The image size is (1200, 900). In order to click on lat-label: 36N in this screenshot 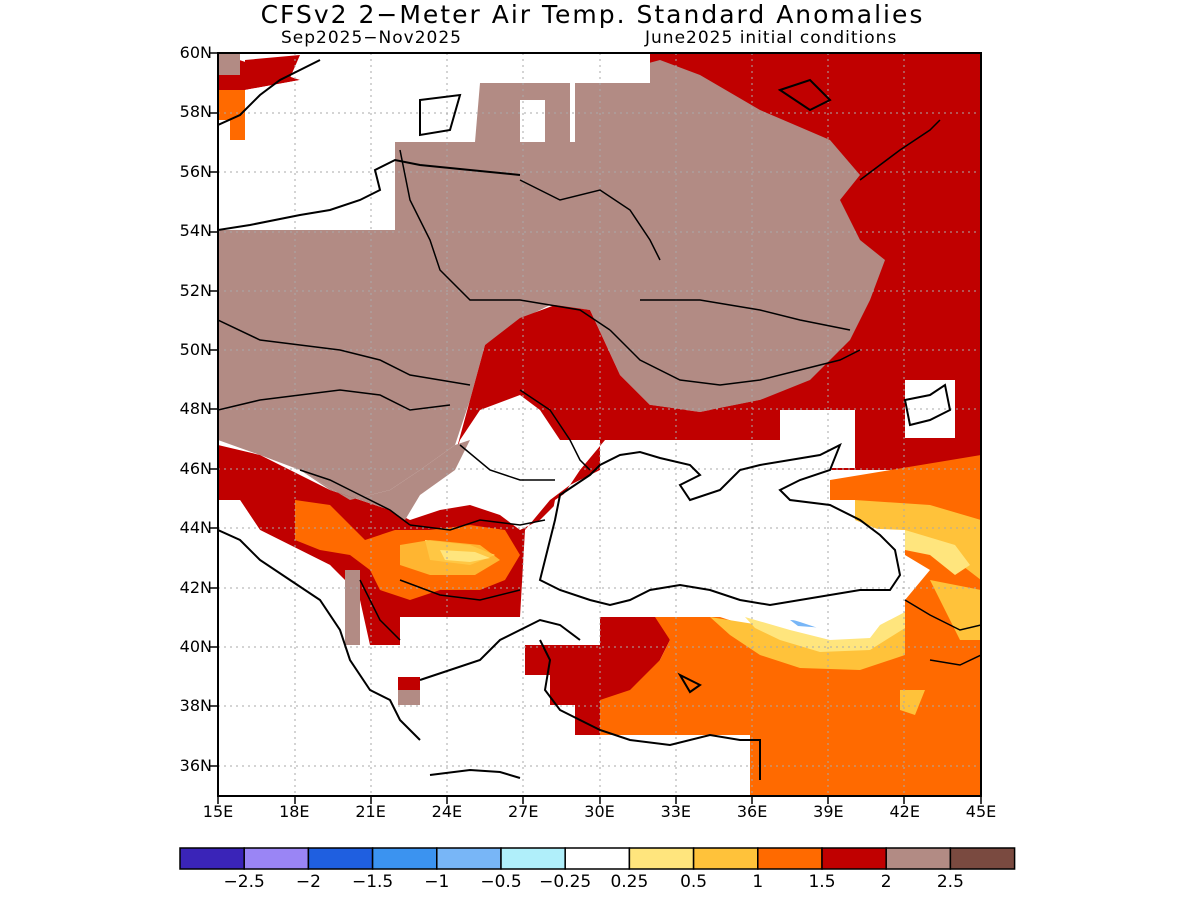, I will do `click(195, 765)`.